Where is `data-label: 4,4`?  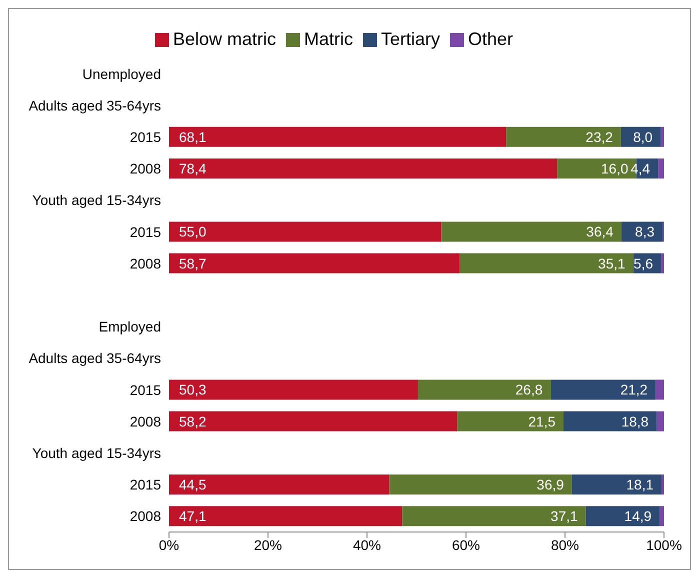 data-label: 4,4 is located at coordinates (640, 168).